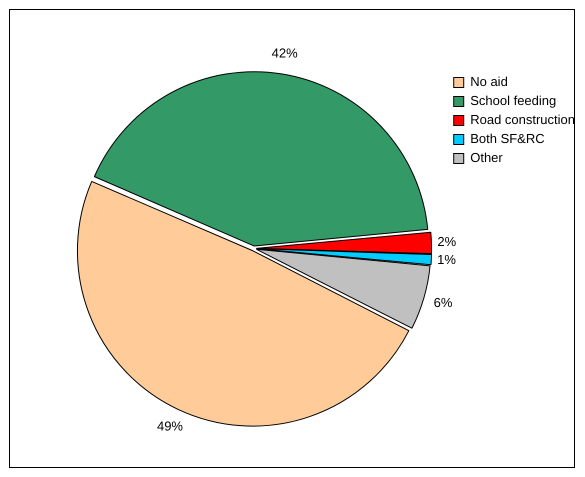  I want to click on data-label: 42%, so click(285, 53).